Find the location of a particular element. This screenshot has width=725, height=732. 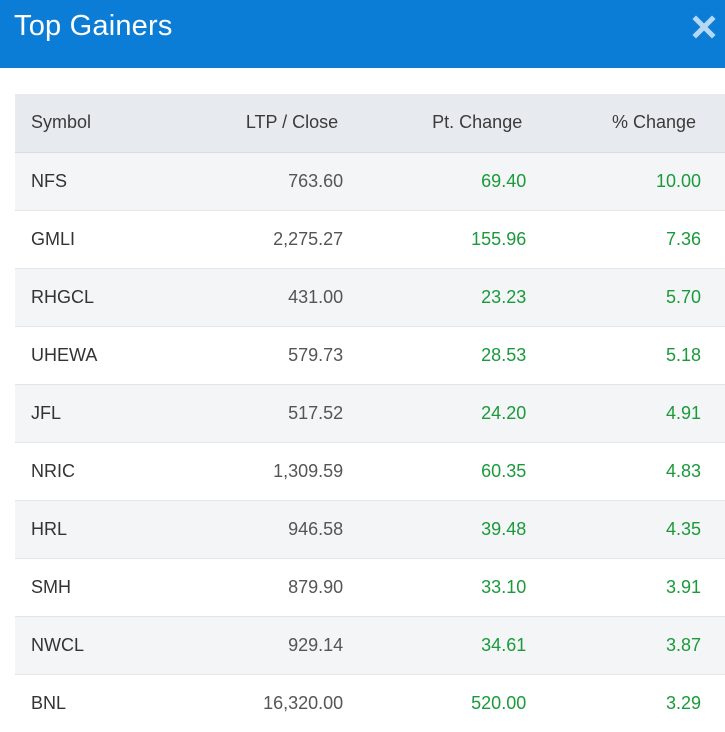

cell-symbol: HRL is located at coordinates (95, 529).